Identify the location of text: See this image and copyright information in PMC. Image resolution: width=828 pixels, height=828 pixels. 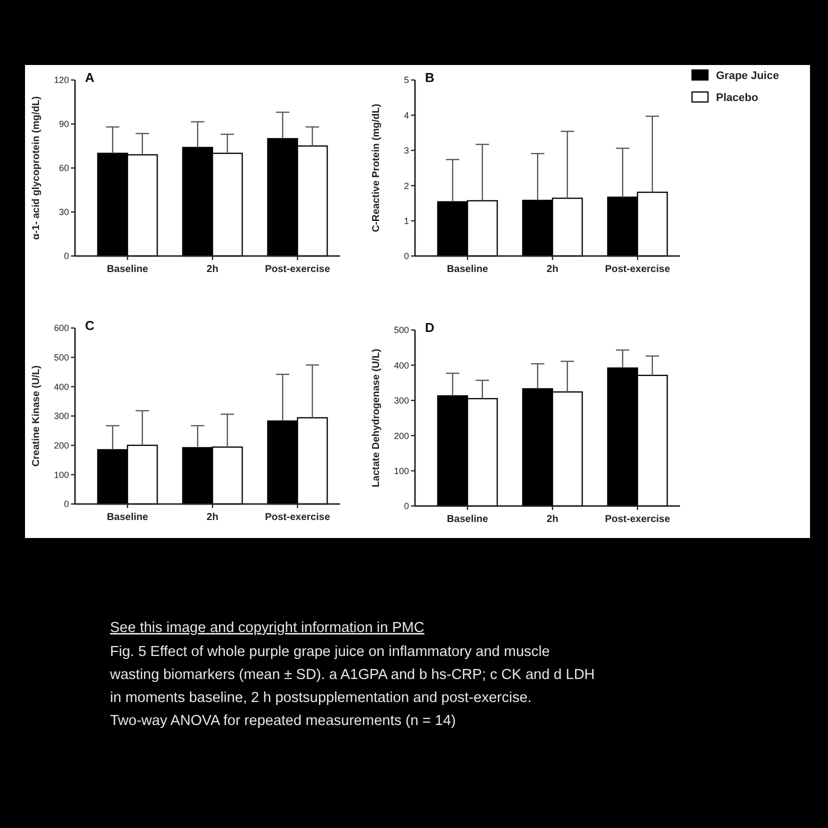
(267, 628).